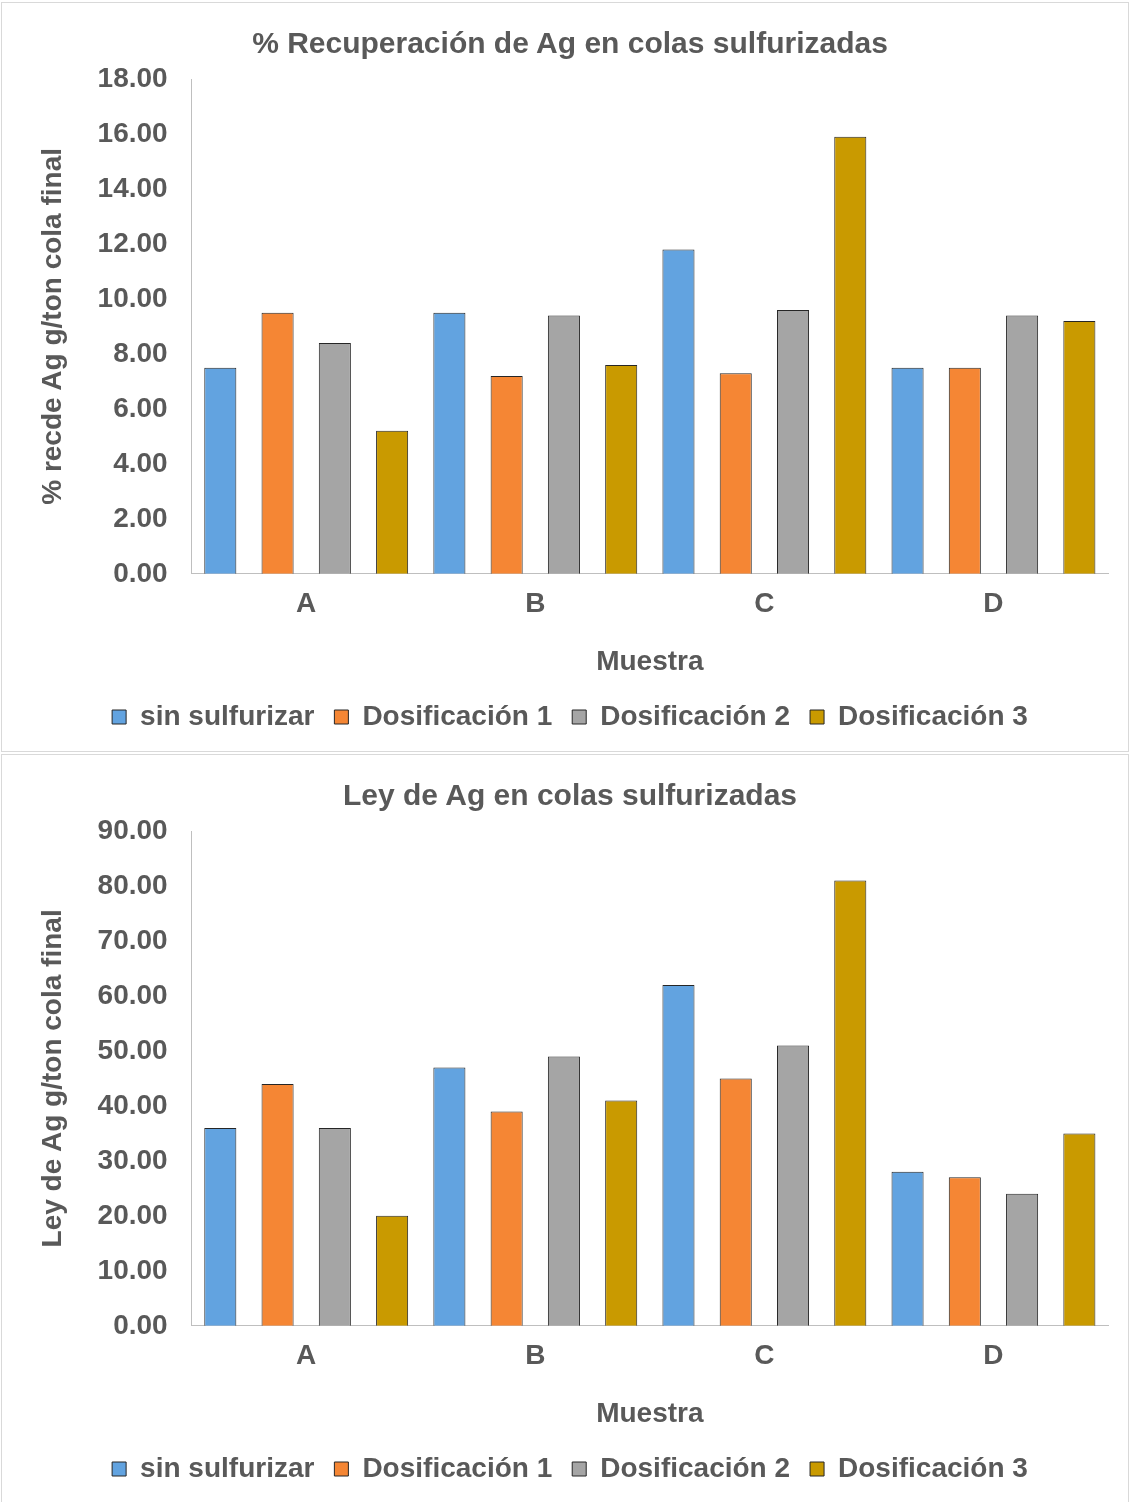  Describe the element at coordinates (570, 795) in the screenshot. I see `chart-title: Ley de Ag en colas sulfurizadas` at that location.